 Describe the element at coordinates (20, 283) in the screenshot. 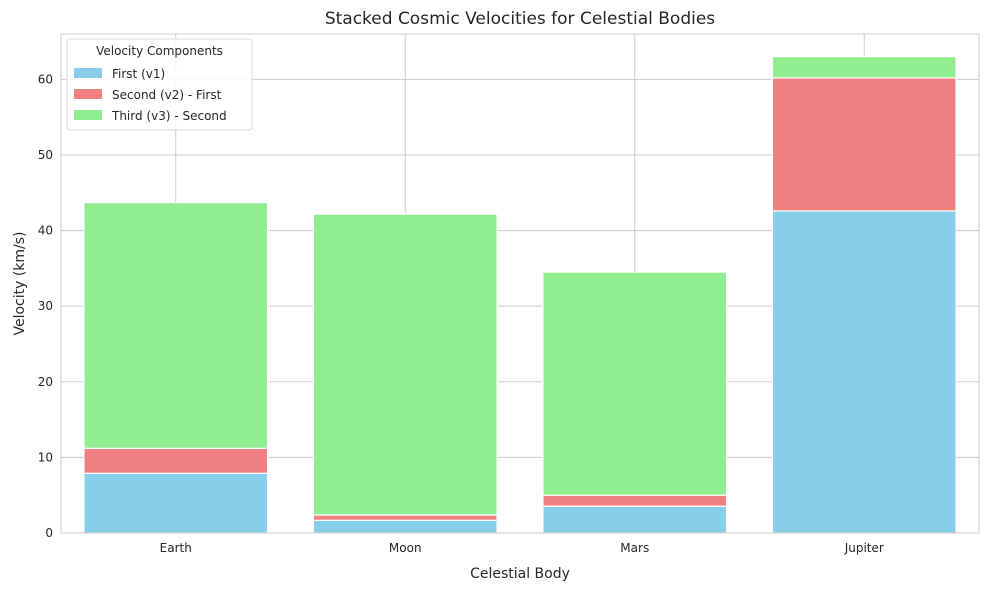

I see `y-axis-label: Velocity (km/s)` at that location.